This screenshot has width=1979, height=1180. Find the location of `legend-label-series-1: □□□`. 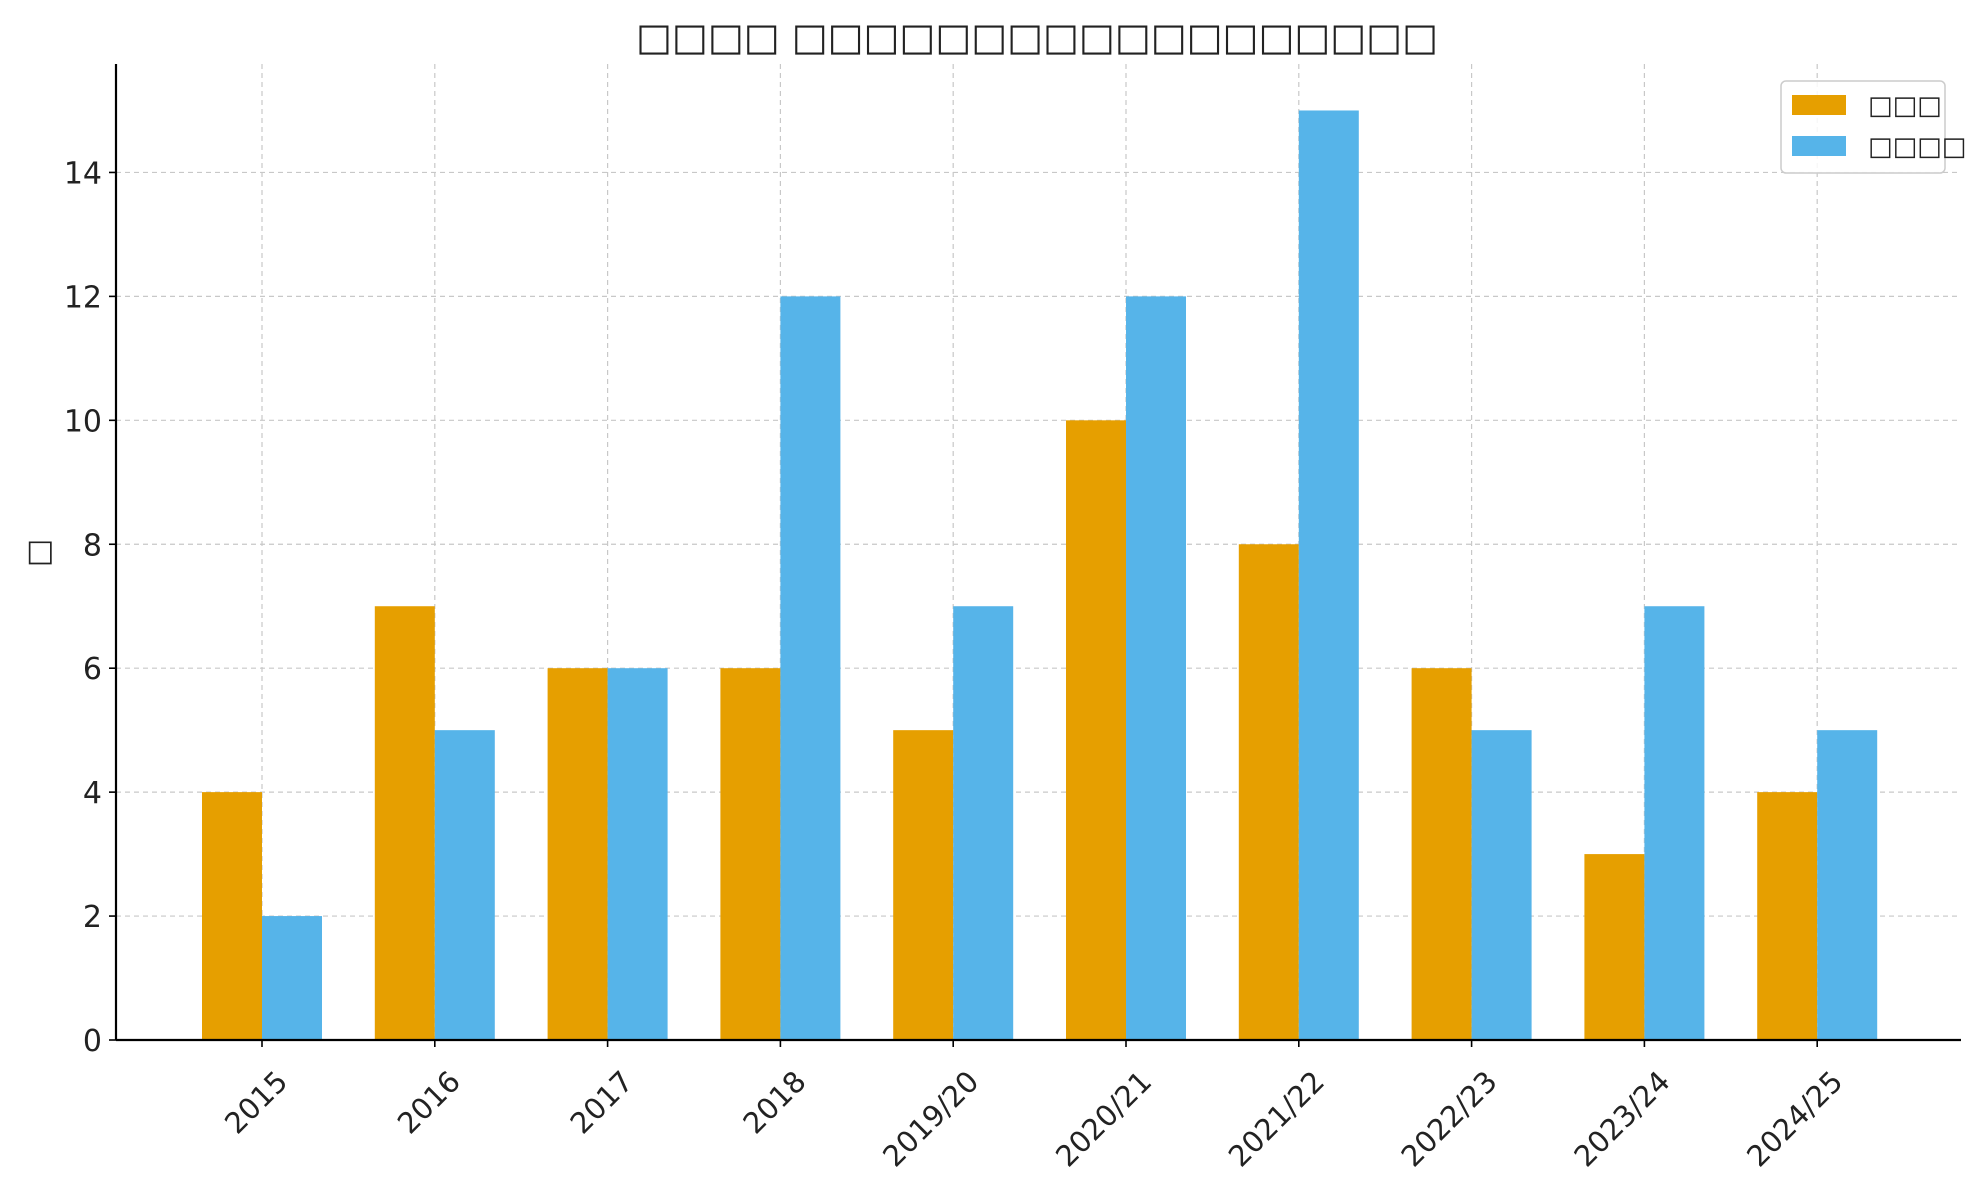

legend-label-series-1: □□□ is located at coordinates (1905, 106).